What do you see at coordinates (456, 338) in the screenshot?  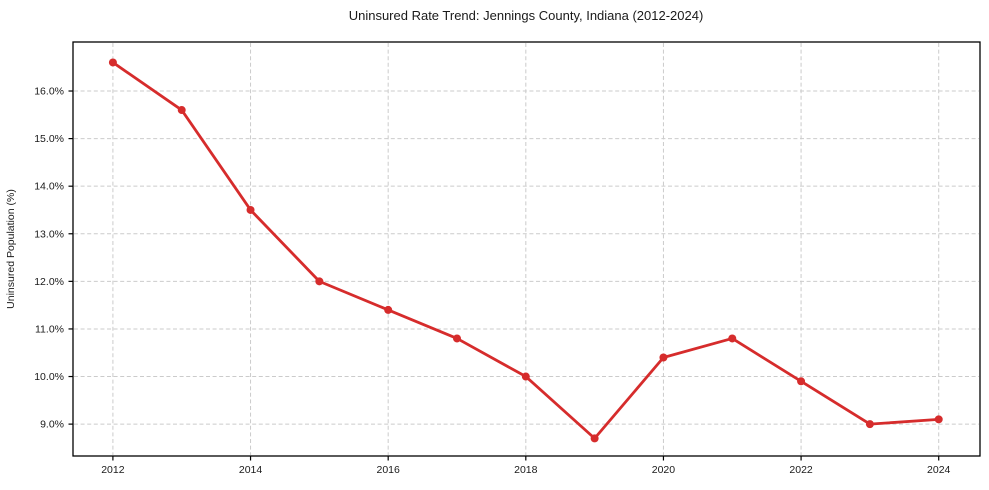 I see `data-point-2017` at bounding box center [456, 338].